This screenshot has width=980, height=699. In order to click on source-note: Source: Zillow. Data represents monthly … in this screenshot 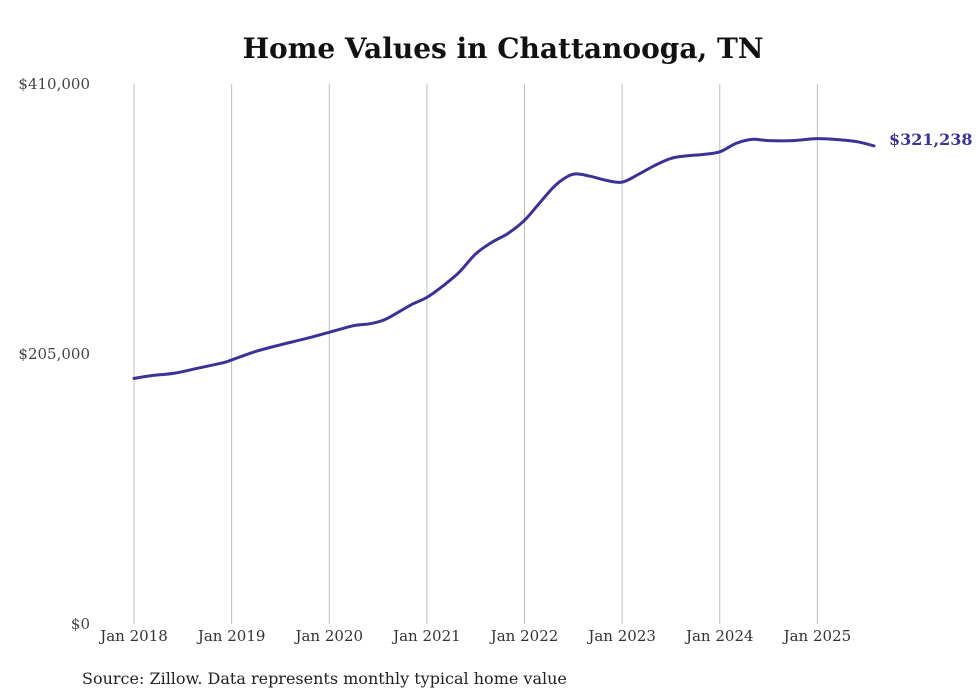, I will do `click(324, 678)`.